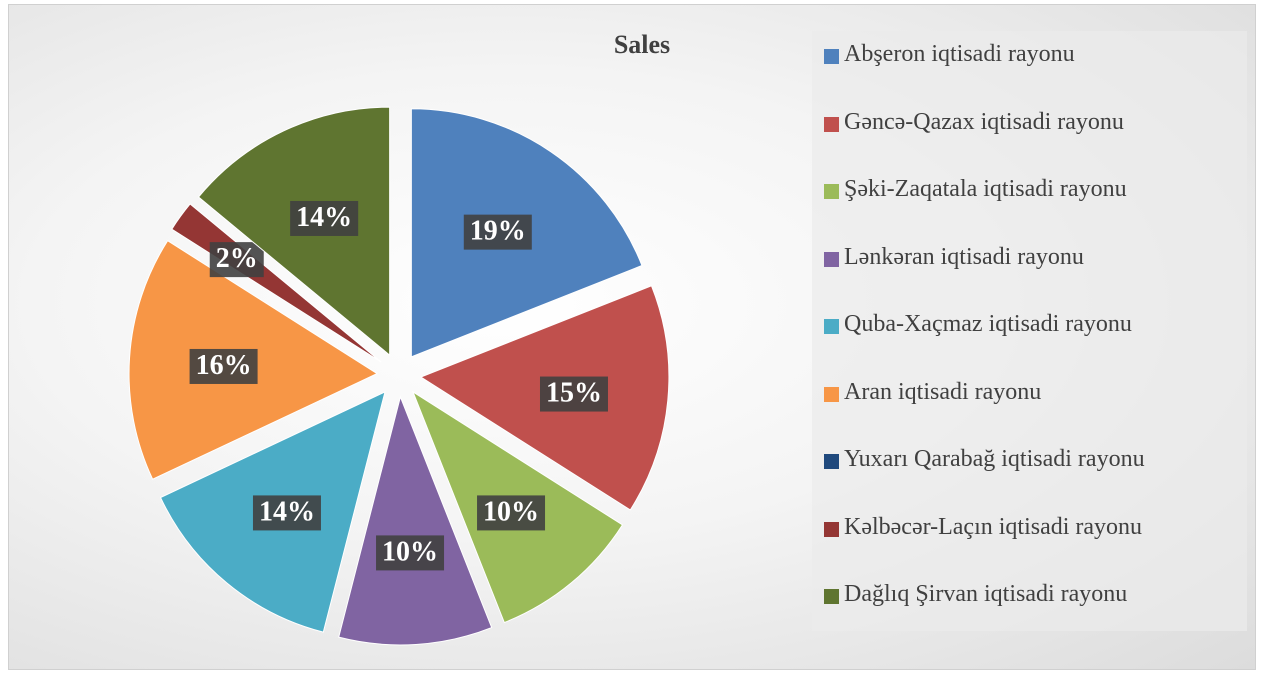 The width and height of the screenshot is (1264, 675). What do you see at coordinates (985, 189) in the screenshot?
I see `legend-label: Şəki-Zaqatala iqtisadi rayonu` at bounding box center [985, 189].